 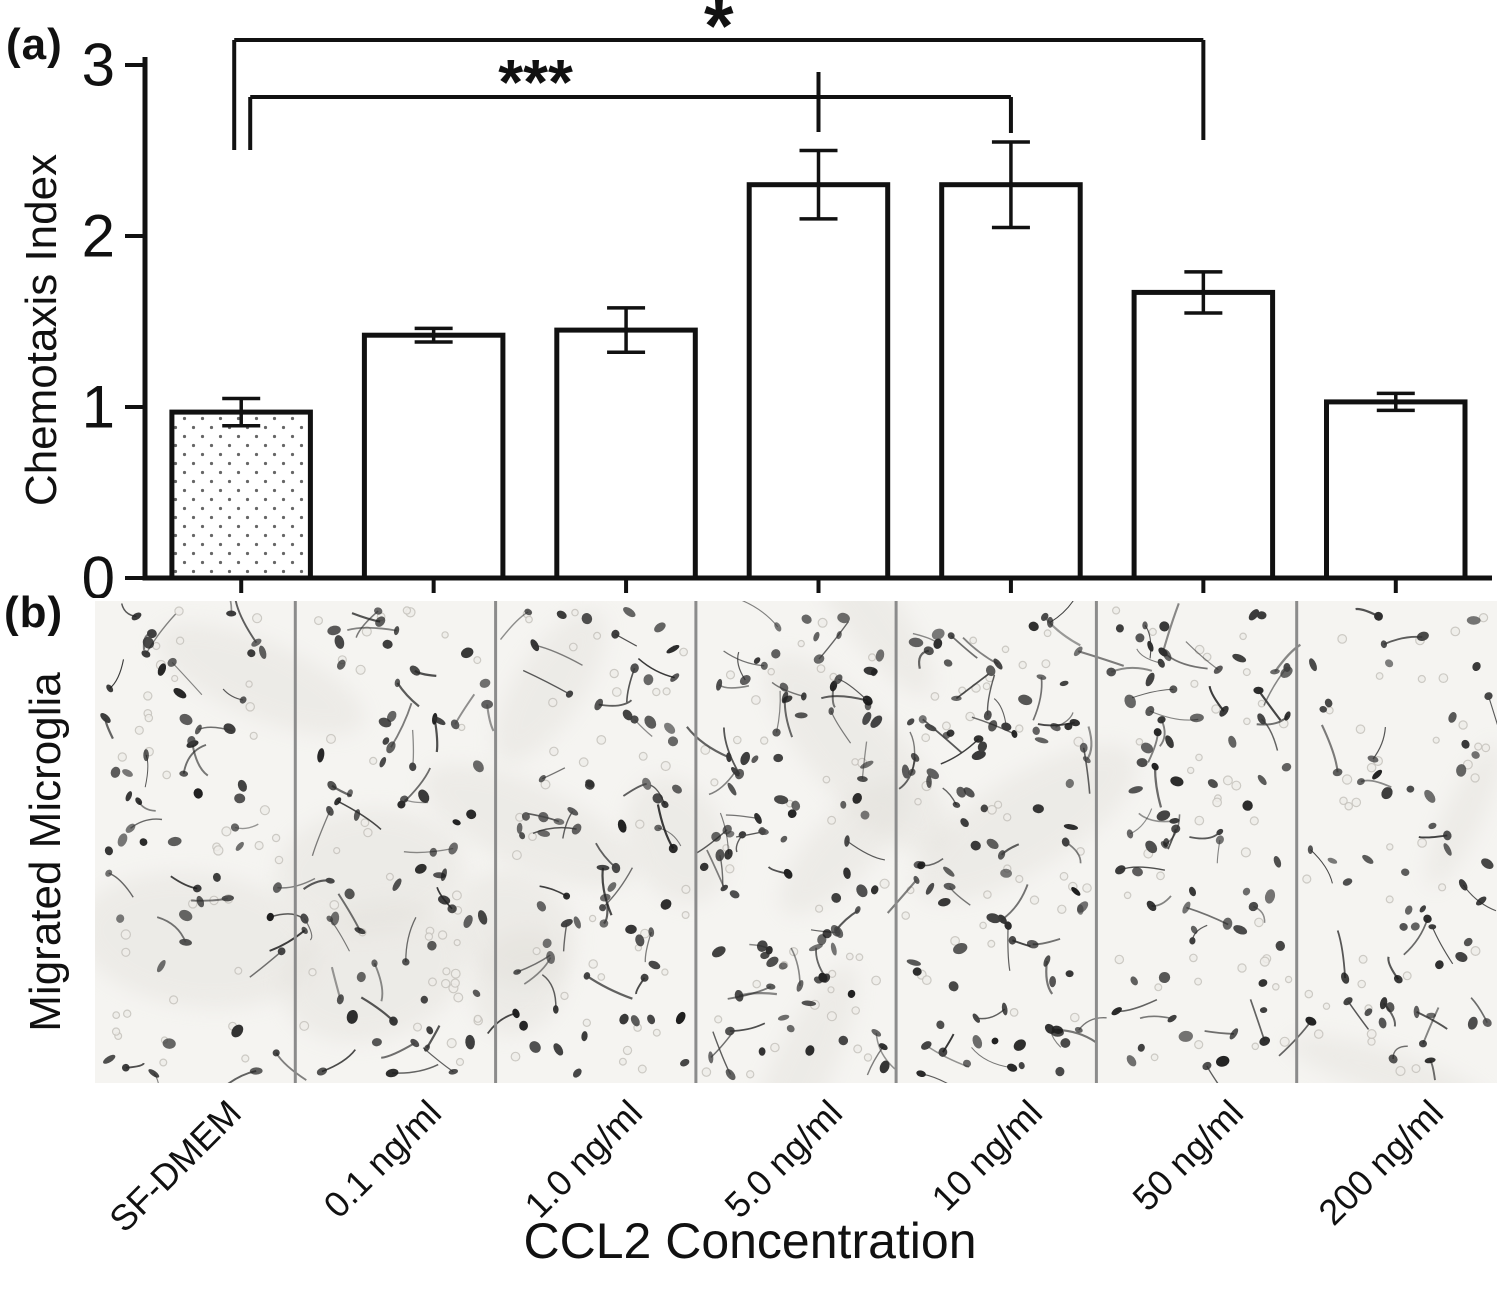 What do you see at coordinates (987, 1155) in the screenshot?
I see `x-axis-tick-label: 10 ng/ml` at bounding box center [987, 1155].